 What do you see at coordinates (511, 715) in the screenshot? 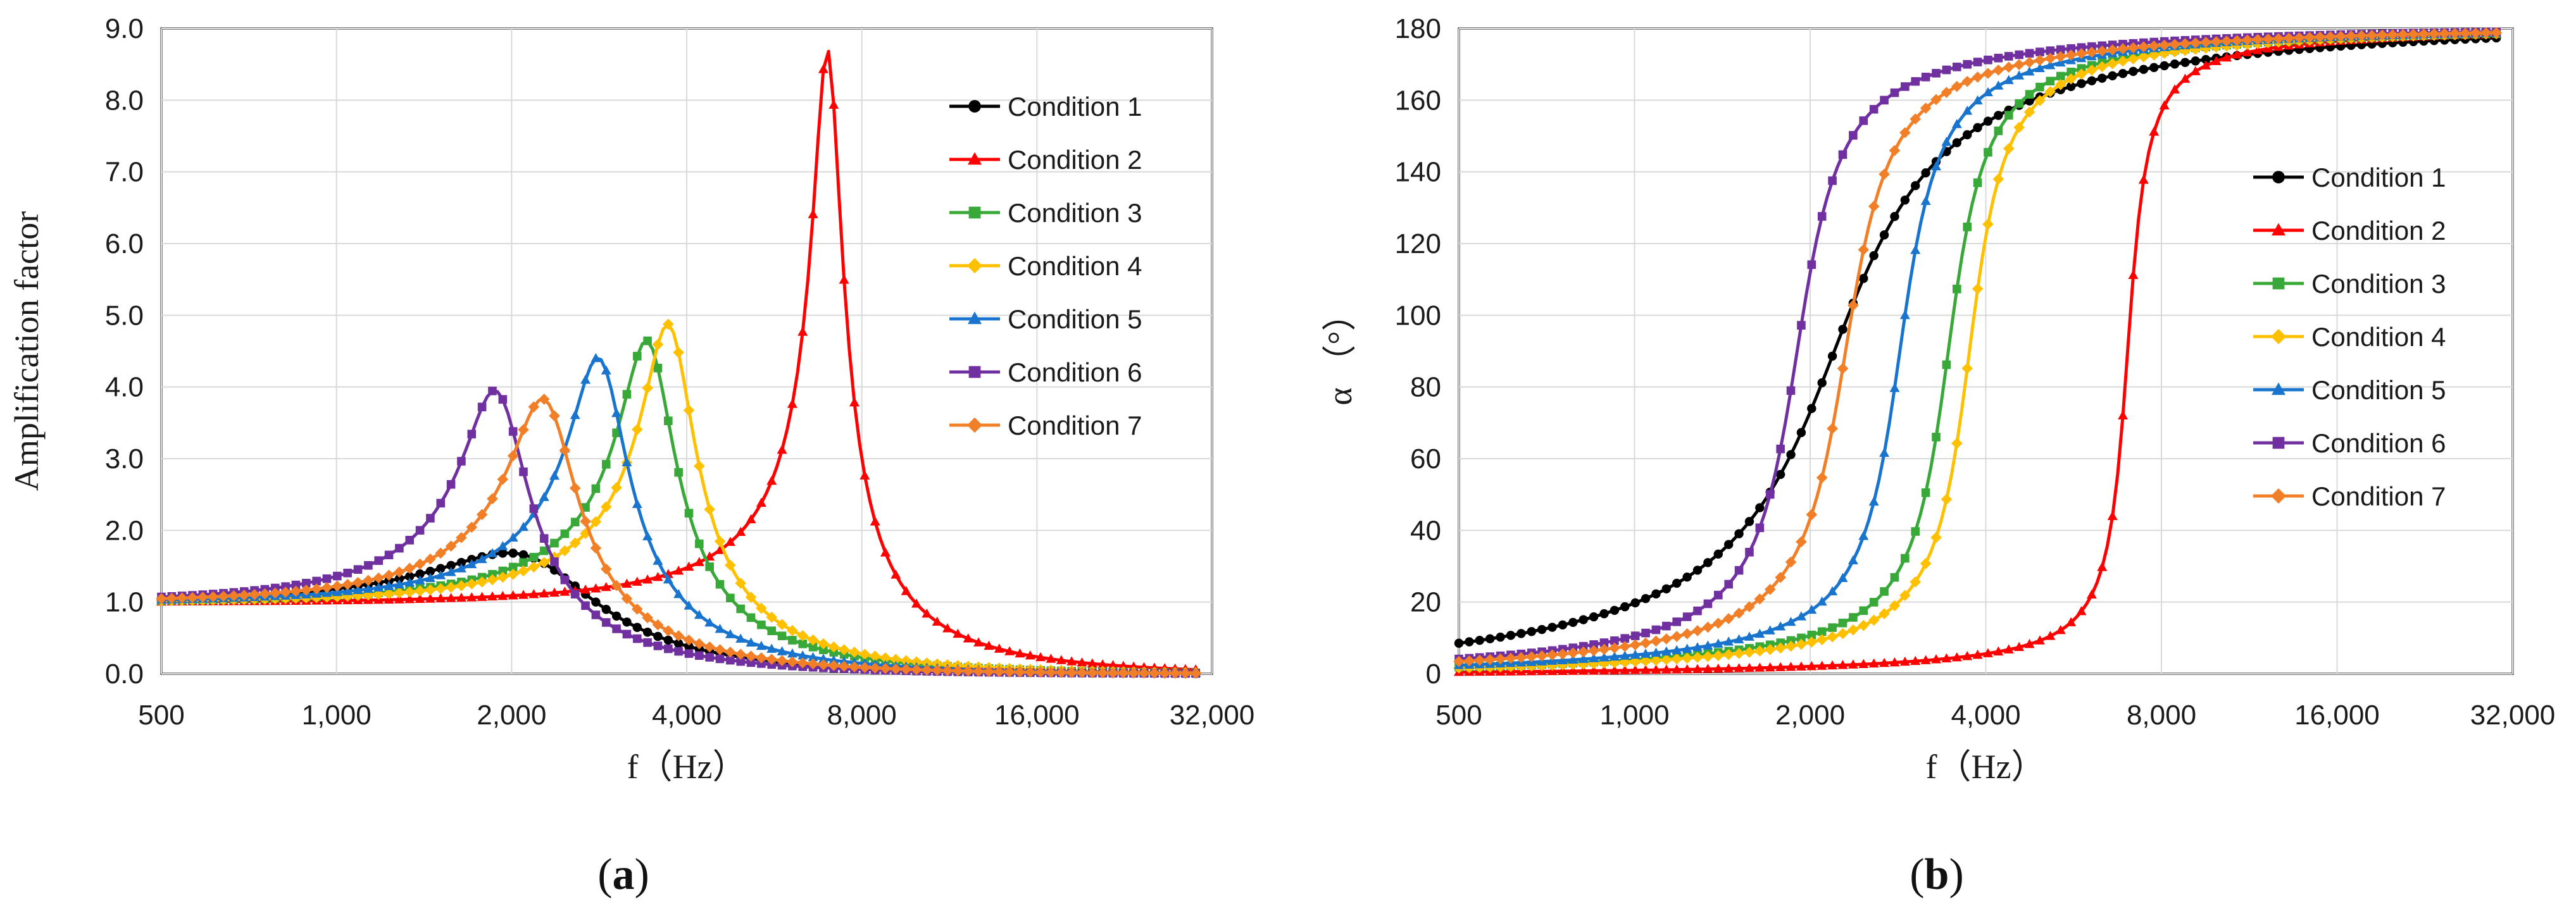
I see `x-tick-label: 2,000` at bounding box center [511, 715].